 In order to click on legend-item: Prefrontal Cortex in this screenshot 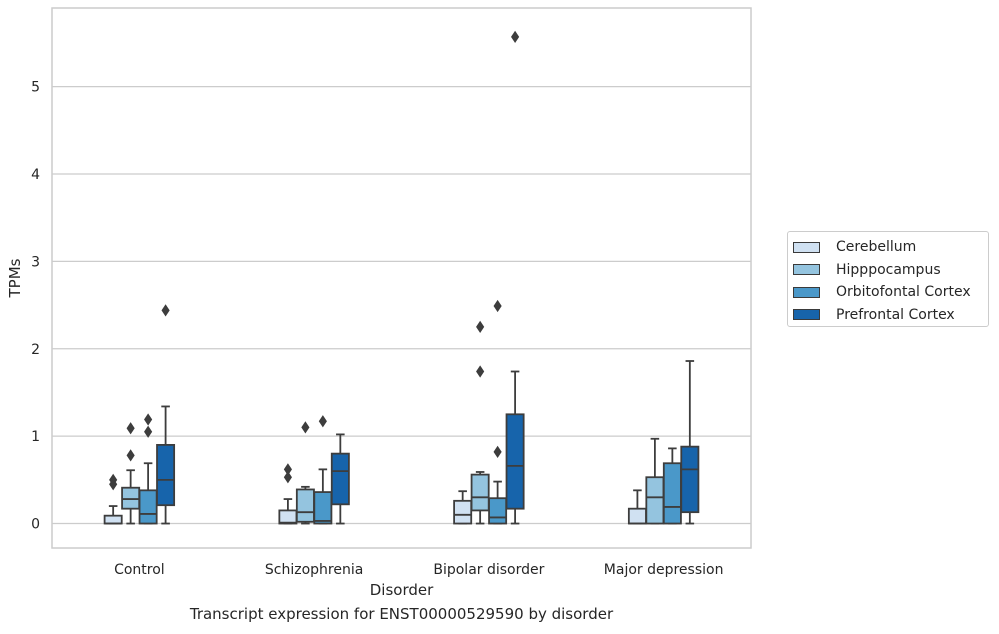, I will do `click(890, 315)`.